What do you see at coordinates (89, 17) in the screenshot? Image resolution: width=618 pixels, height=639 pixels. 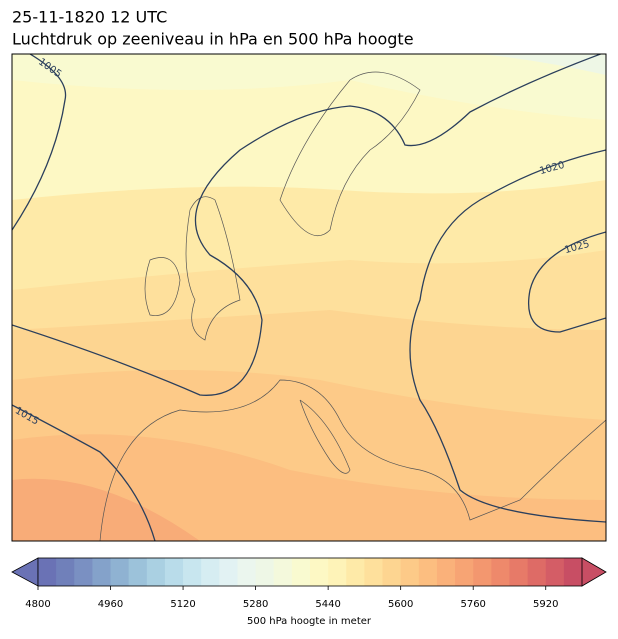 I see `title-date: 25-11-1820 12 UTC` at bounding box center [89, 17].